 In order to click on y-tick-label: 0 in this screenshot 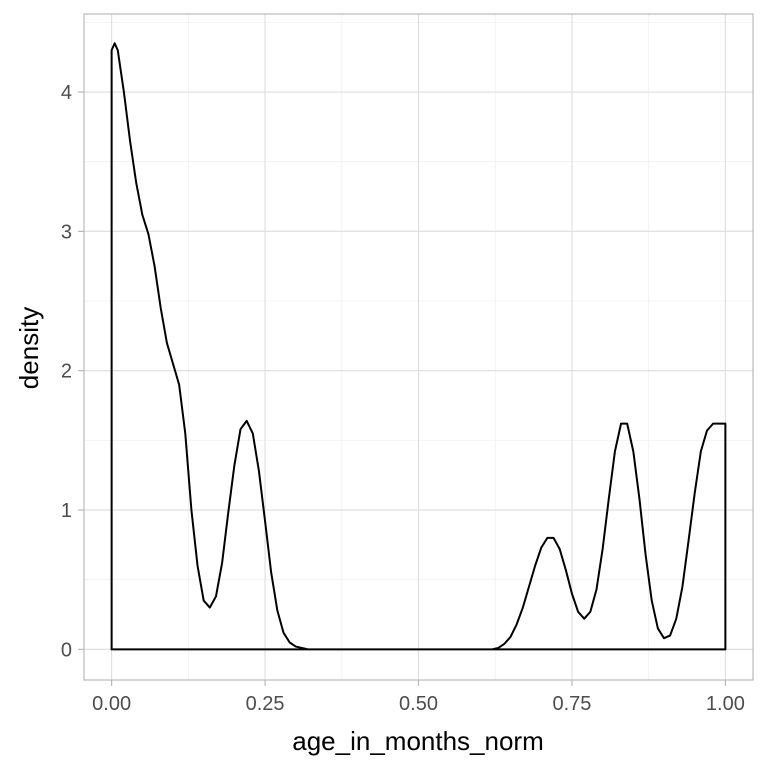, I will do `click(66, 650)`.